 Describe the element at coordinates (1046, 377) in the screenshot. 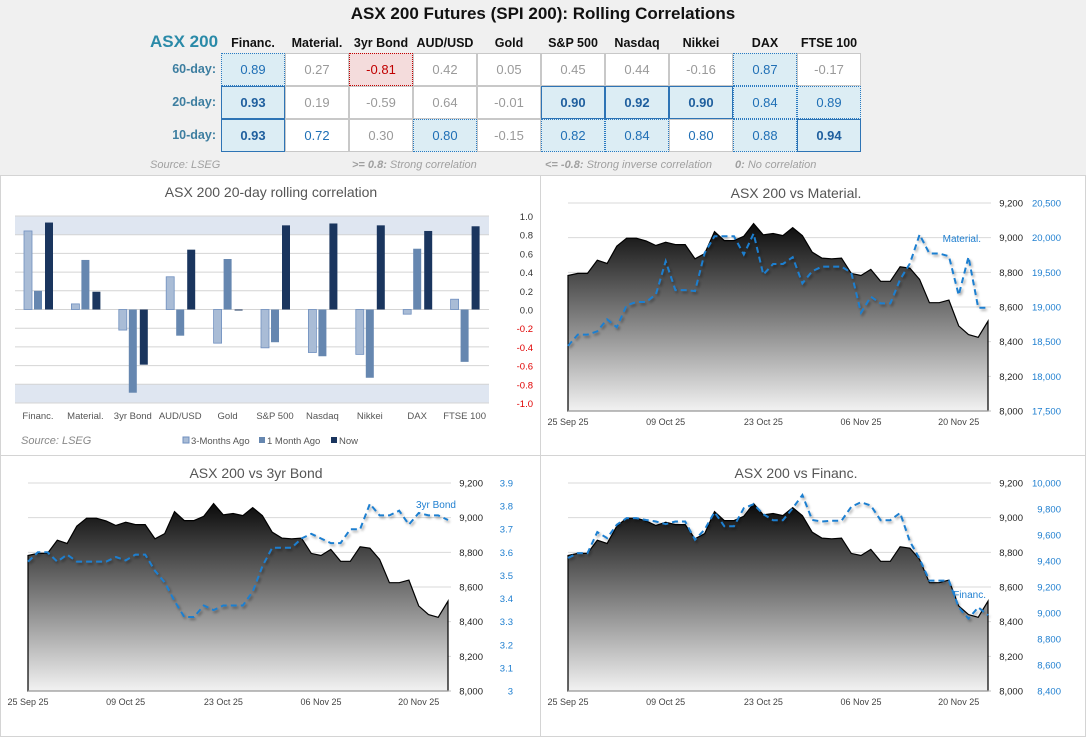

I see `y-right-tick-label: 18,000` at that location.